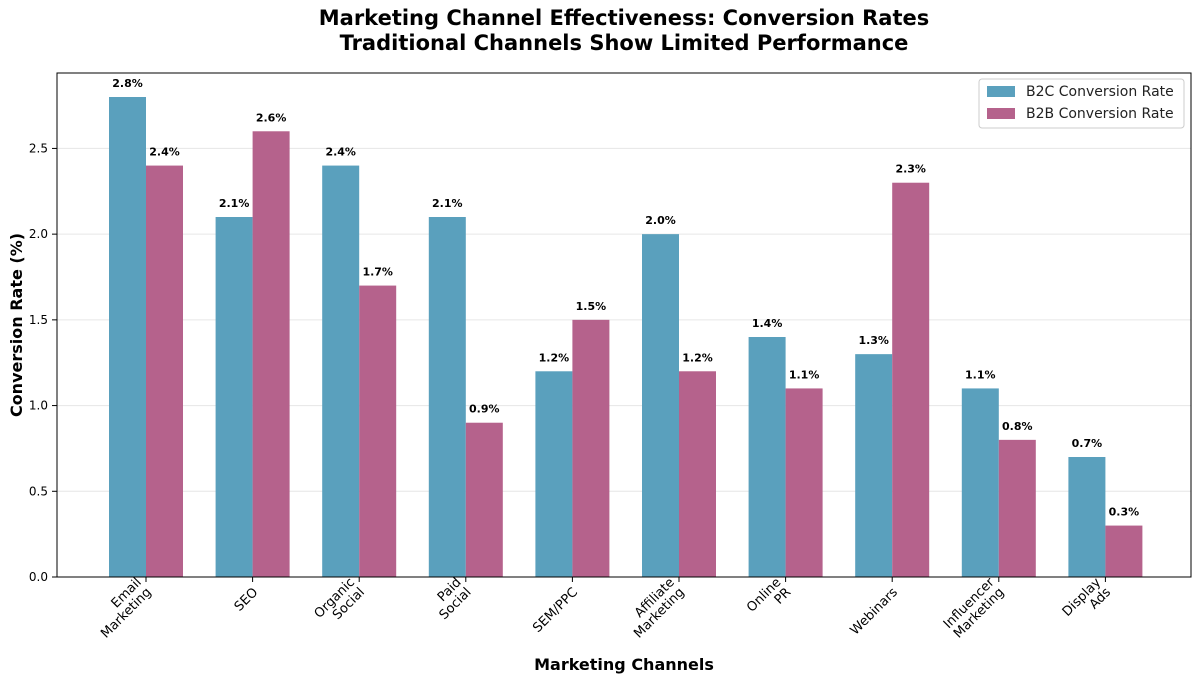  What do you see at coordinates (43, 362) in the screenshot?
I see `y-axis-ticks: 0.0 0.5 1.0 1.5 2.0 2.5` at bounding box center [43, 362].